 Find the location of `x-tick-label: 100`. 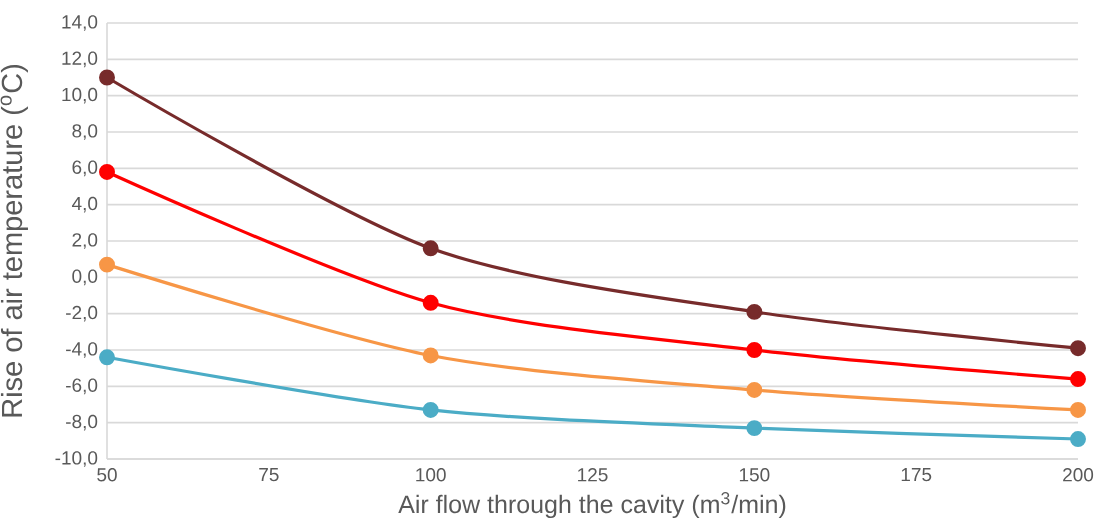

x-tick-label: 100 is located at coordinates (431, 475).